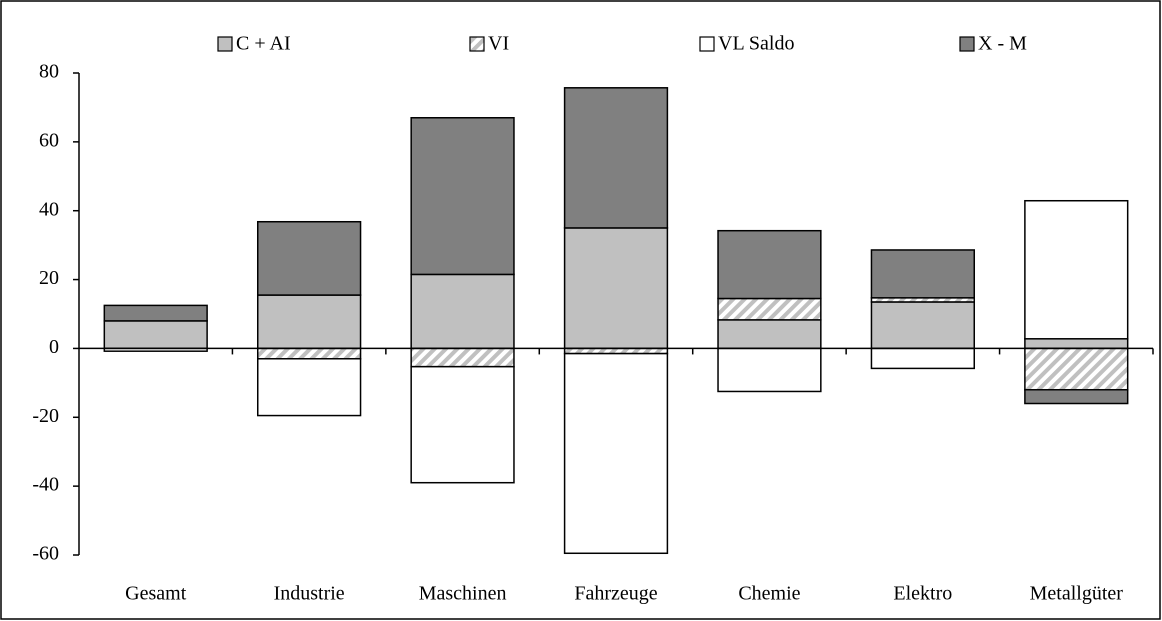 This screenshot has width=1162, height=621. I want to click on legend-label: VL Saldo, so click(756, 44).